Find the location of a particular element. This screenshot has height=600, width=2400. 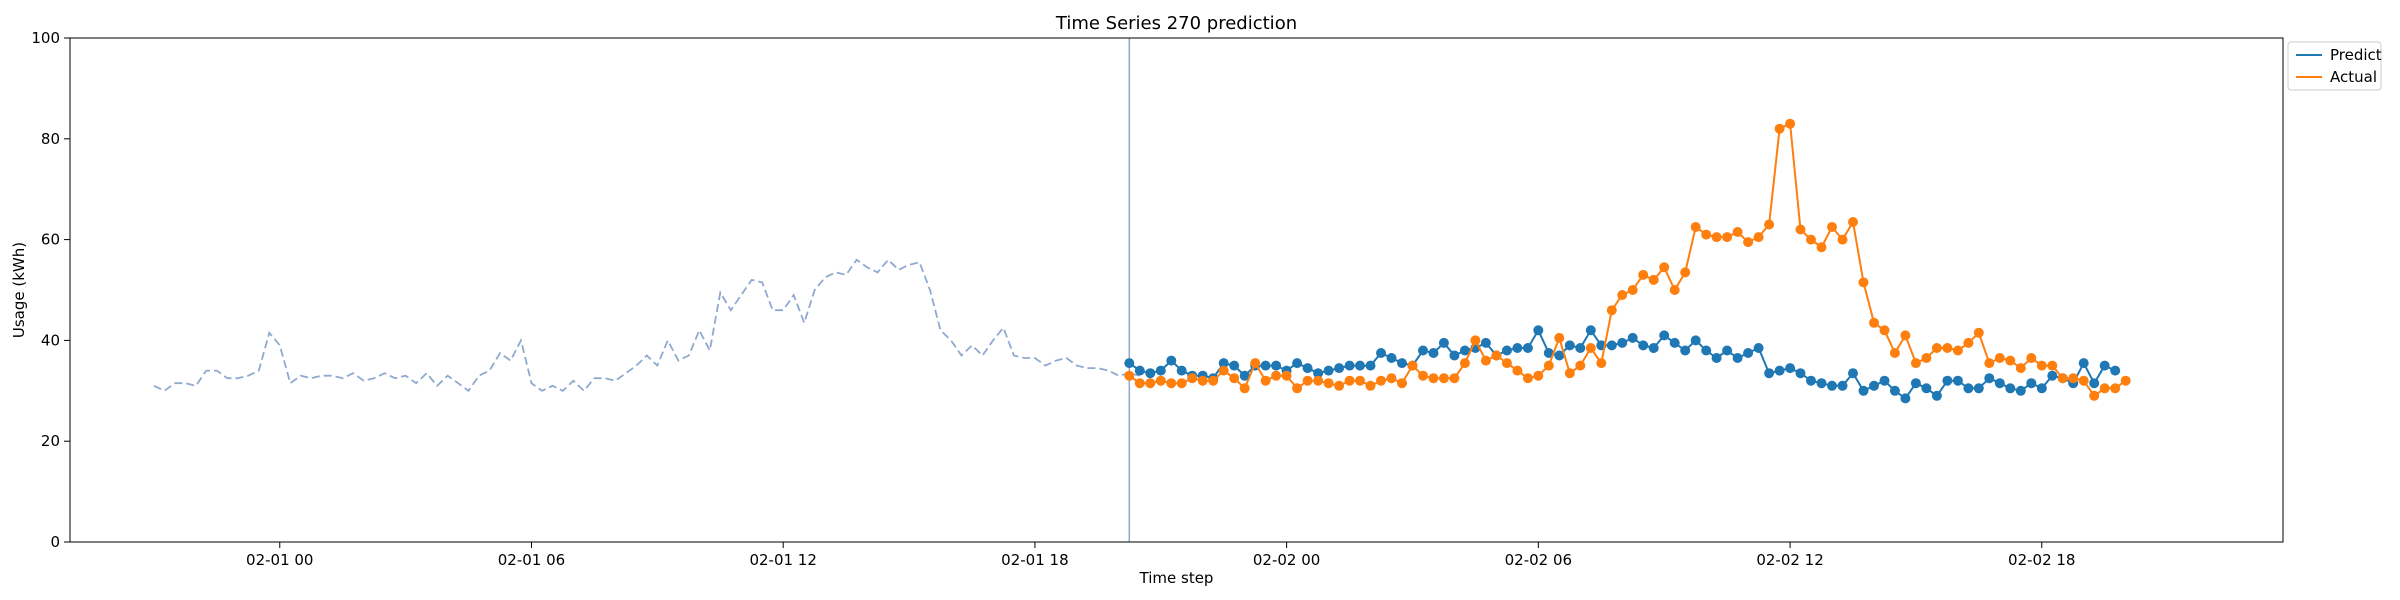

chart-title: Time Series 270 prediction is located at coordinates (1176, 23).